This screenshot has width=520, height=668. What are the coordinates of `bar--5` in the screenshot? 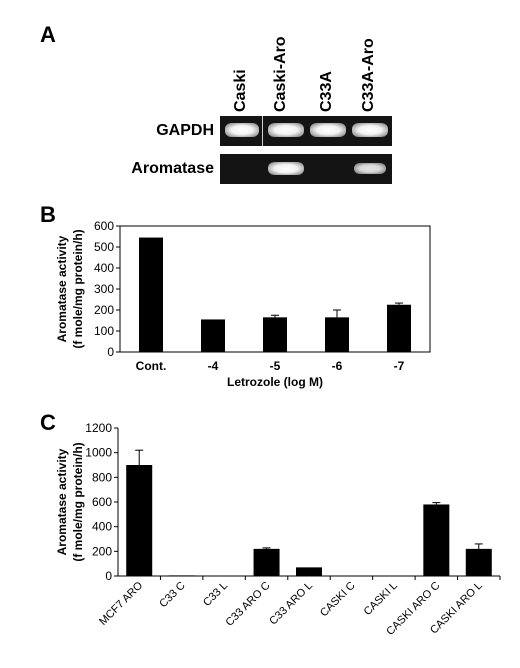 It's located at (275, 334).